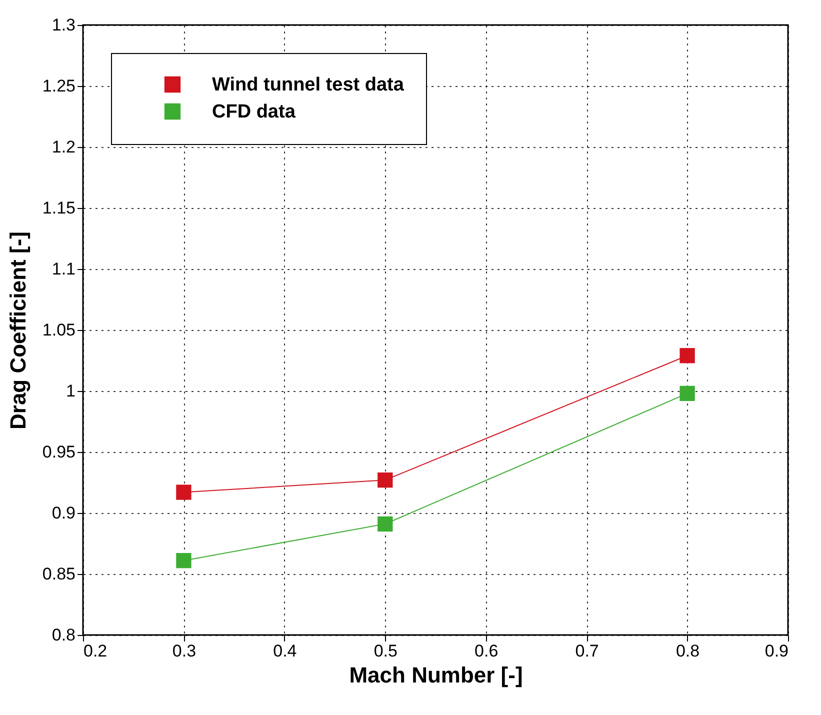  What do you see at coordinates (308, 85) in the screenshot?
I see `legend-label: Wind tunnel test data` at bounding box center [308, 85].